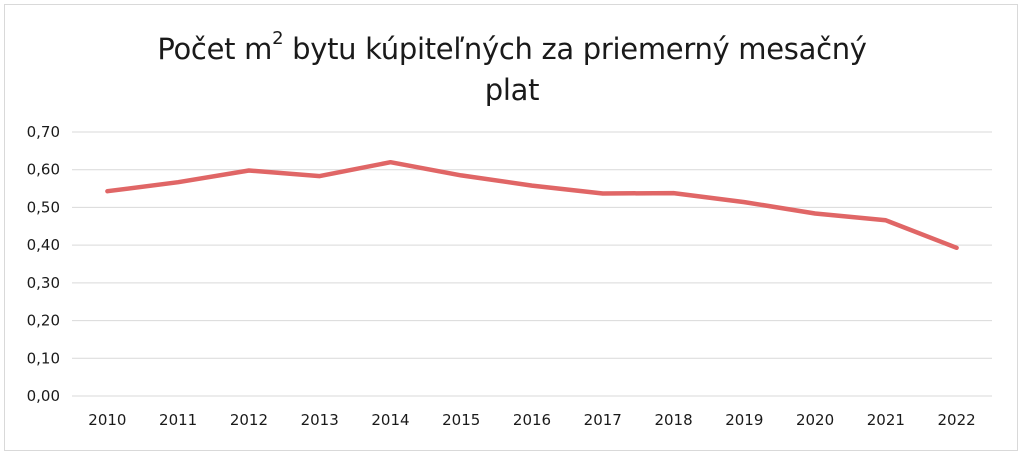  Describe the element at coordinates (43, 358) in the screenshot. I see `y-tick-label: 0,10` at that location.